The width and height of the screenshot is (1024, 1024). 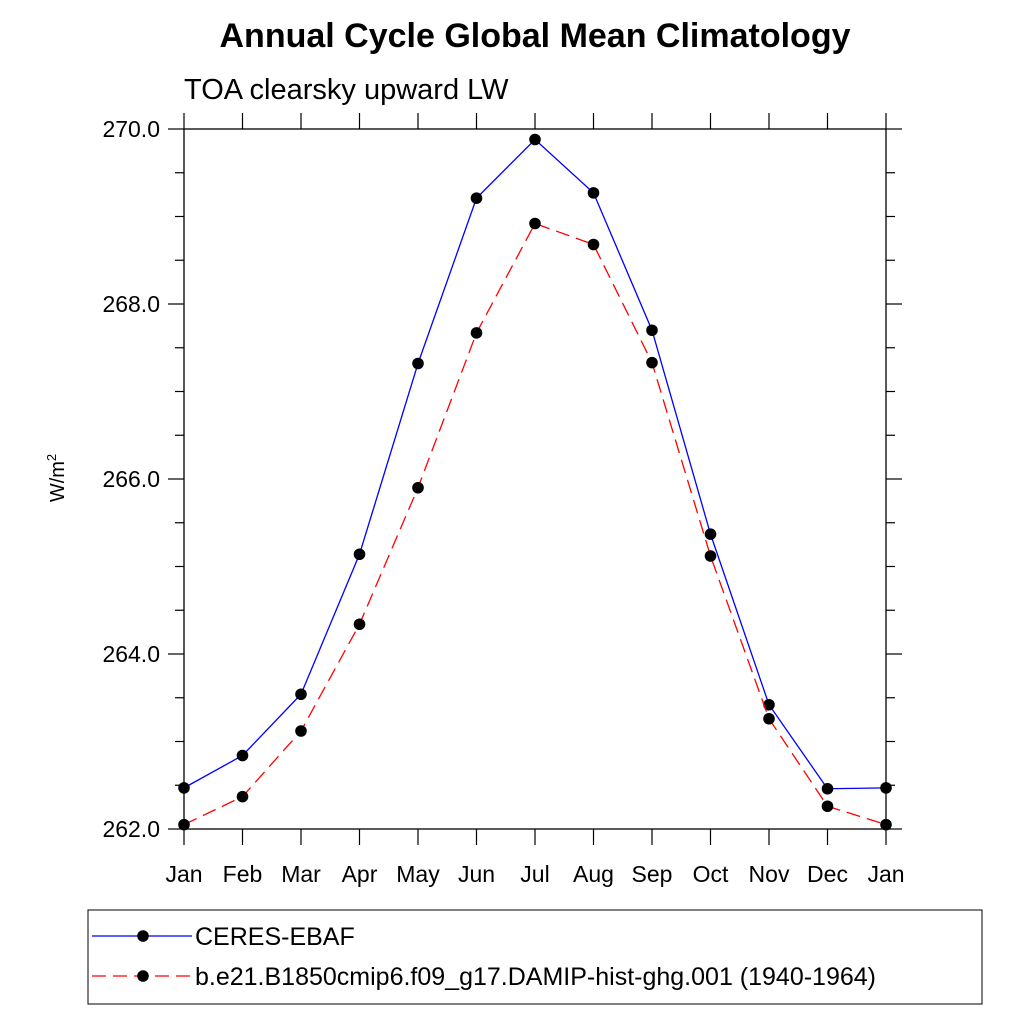 What do you see at coordinates (418, 874) in the screenshot?
I see `x-tick-label: May` at bounding box center [418, 874].